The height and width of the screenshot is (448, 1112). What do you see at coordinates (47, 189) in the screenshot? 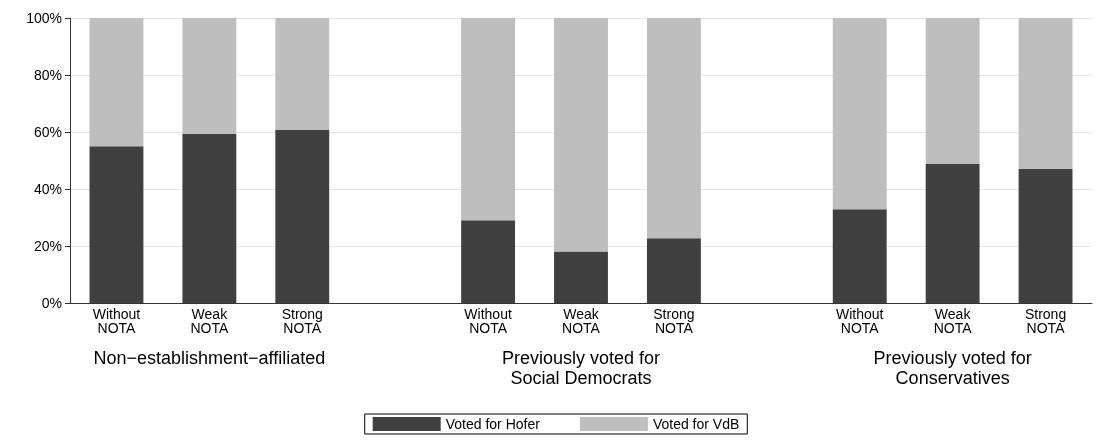
I see `y-tick-label: 40%` at bounding box center [47, 189].